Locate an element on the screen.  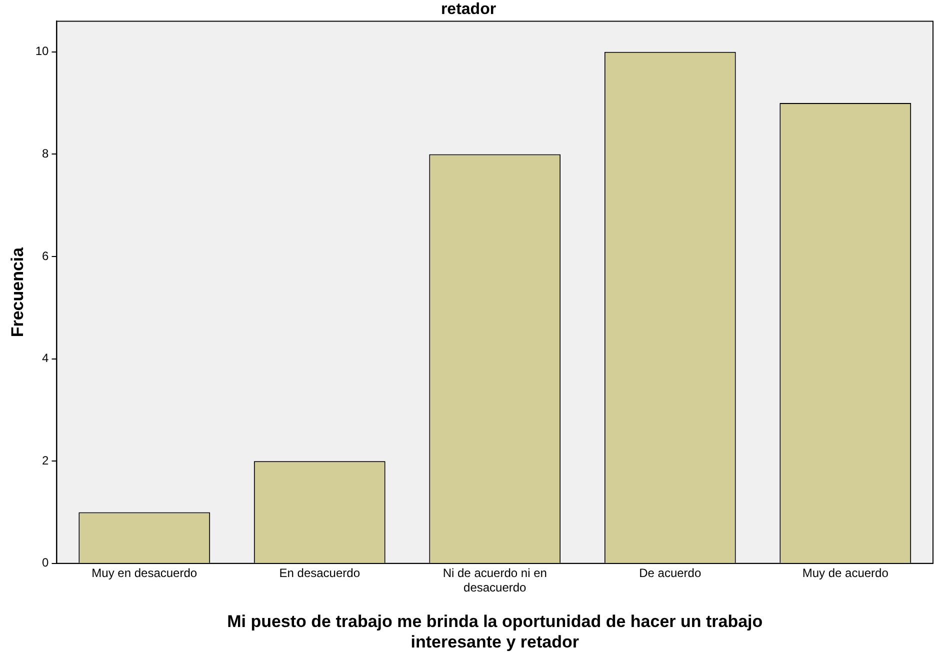
x-tick-label: Muy de acuerdo is located at coordinates (845, 573).